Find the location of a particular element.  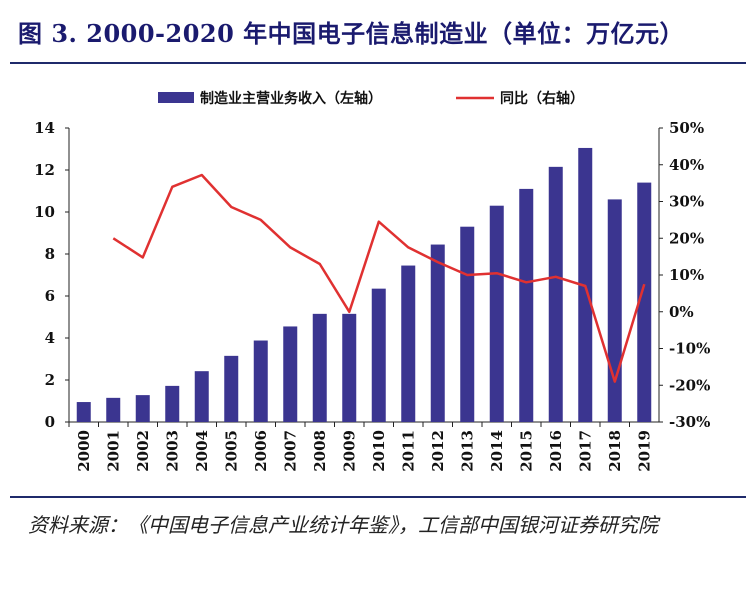

x-tick-label: 2016 is located at coordinates (556, 451).